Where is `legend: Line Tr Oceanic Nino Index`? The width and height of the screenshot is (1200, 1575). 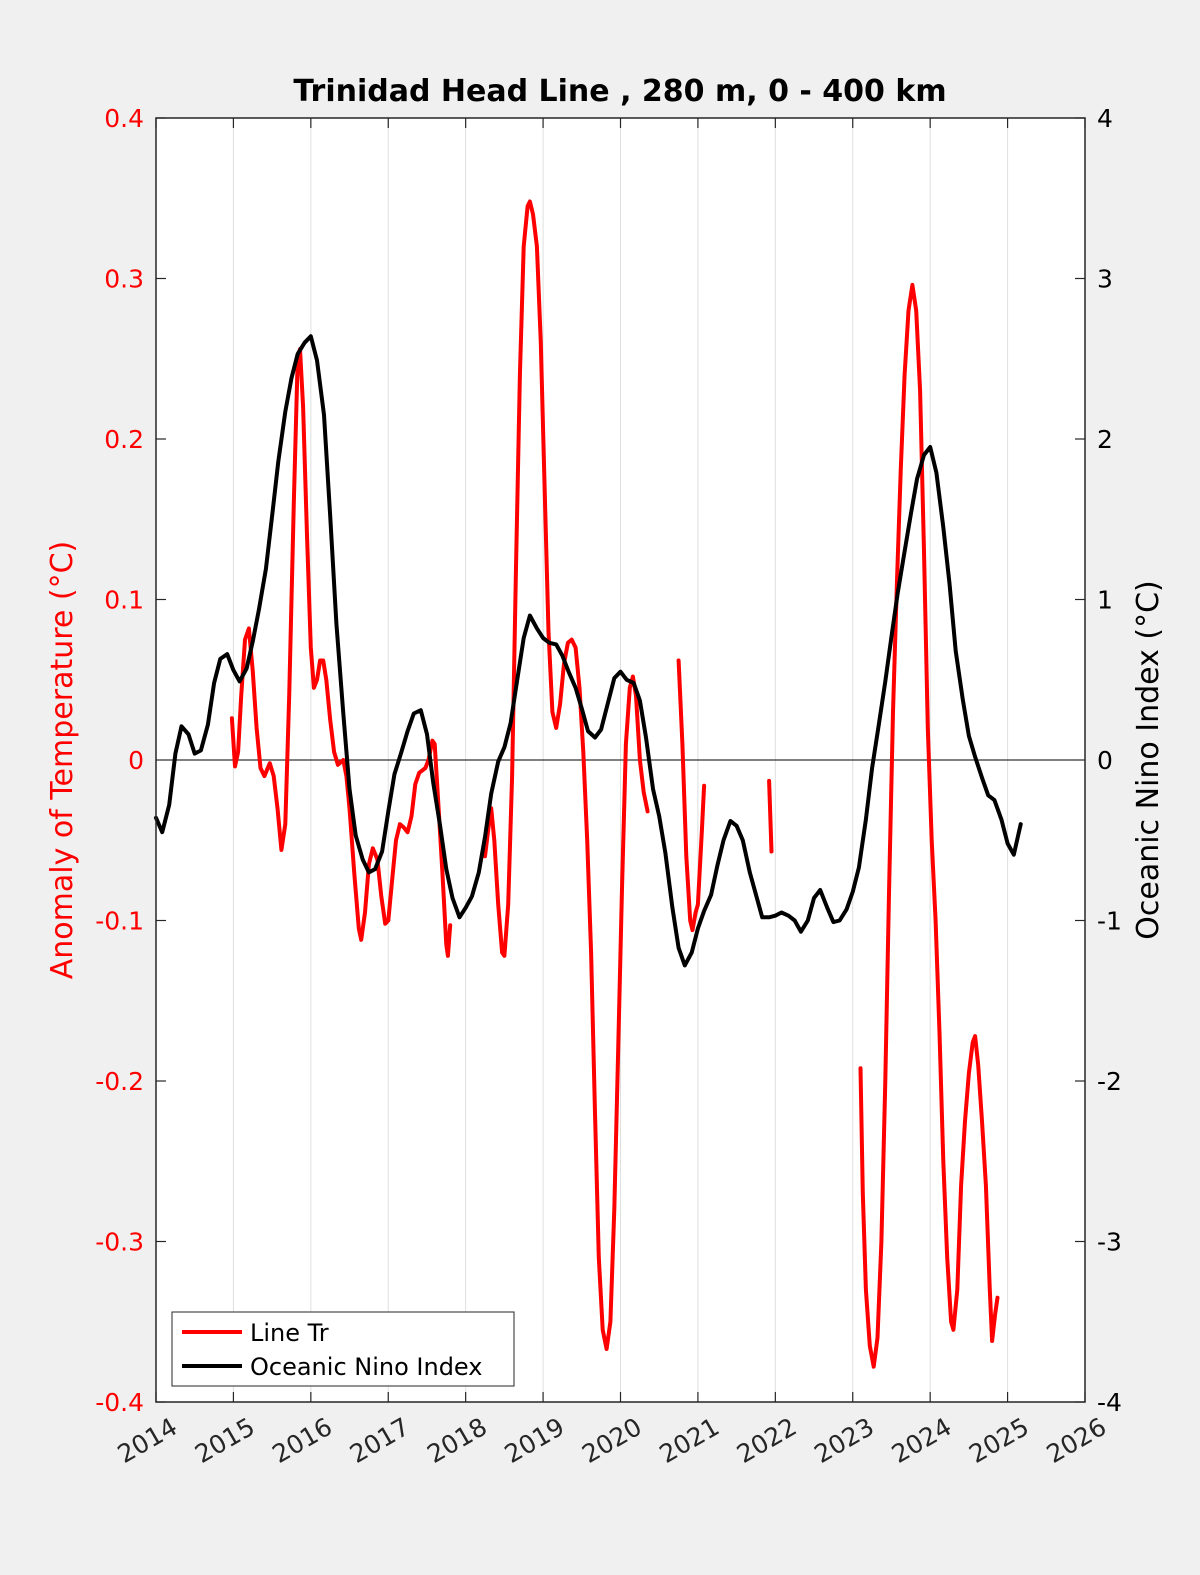 legend: Line Tr Oceanic Nino Index is located at coordinates (343, 1349).